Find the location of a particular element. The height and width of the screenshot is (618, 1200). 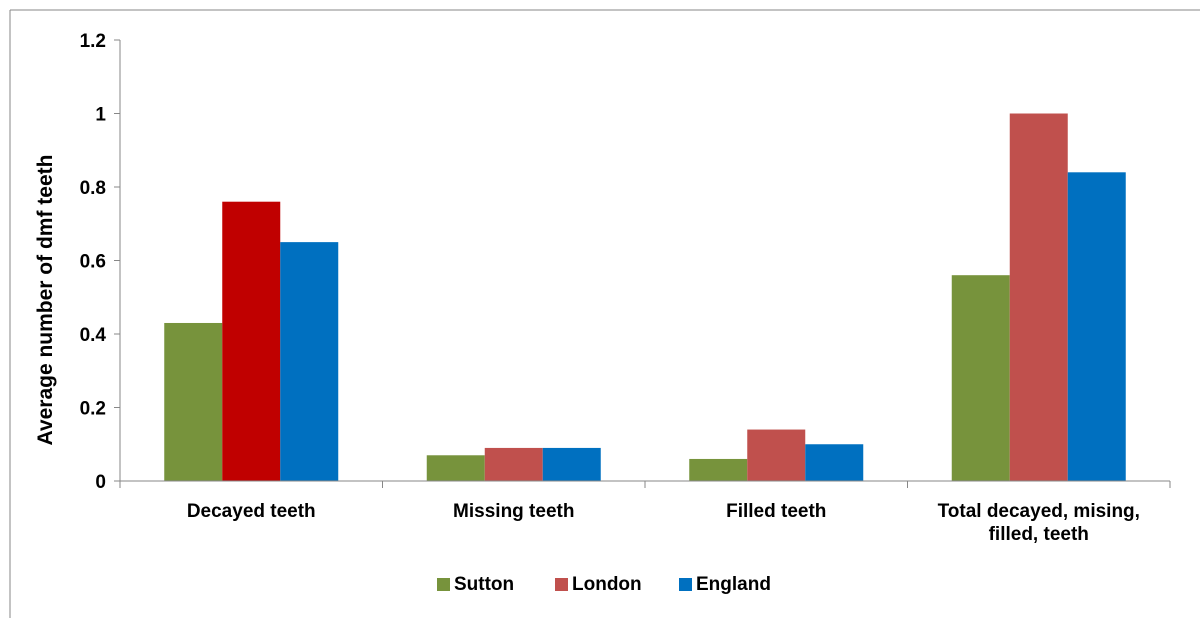

bar-london-missing-teeth is located at coordinates (513, 464).